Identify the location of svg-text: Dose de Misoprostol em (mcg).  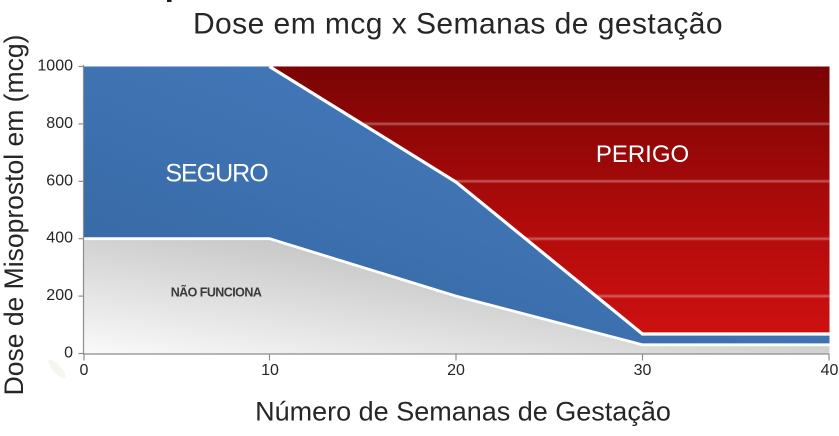
(14, 215).